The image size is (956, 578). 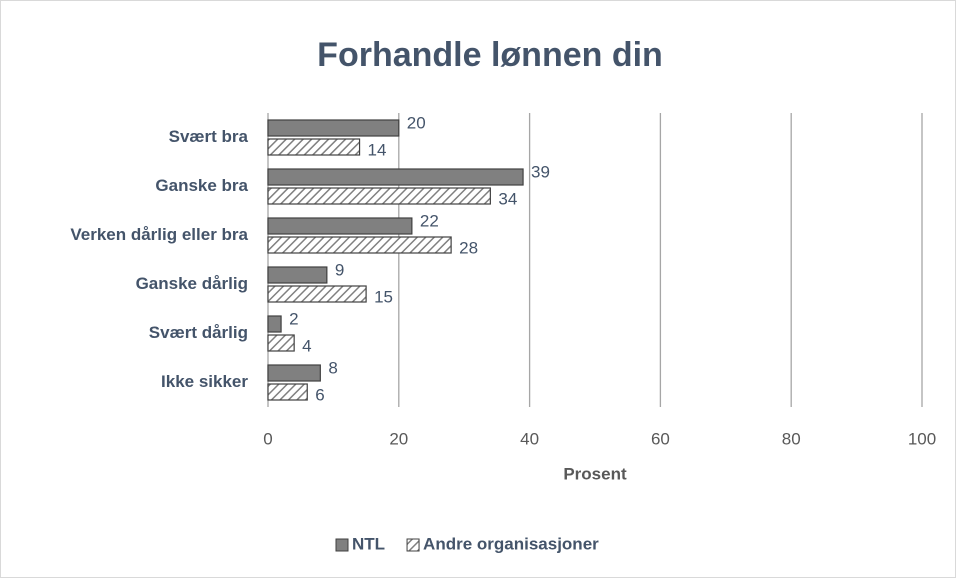 What do you see at coordinates (660, 438) in the screenshot?
I see `x-tick-label: 60` at bounding box center [660, 438].